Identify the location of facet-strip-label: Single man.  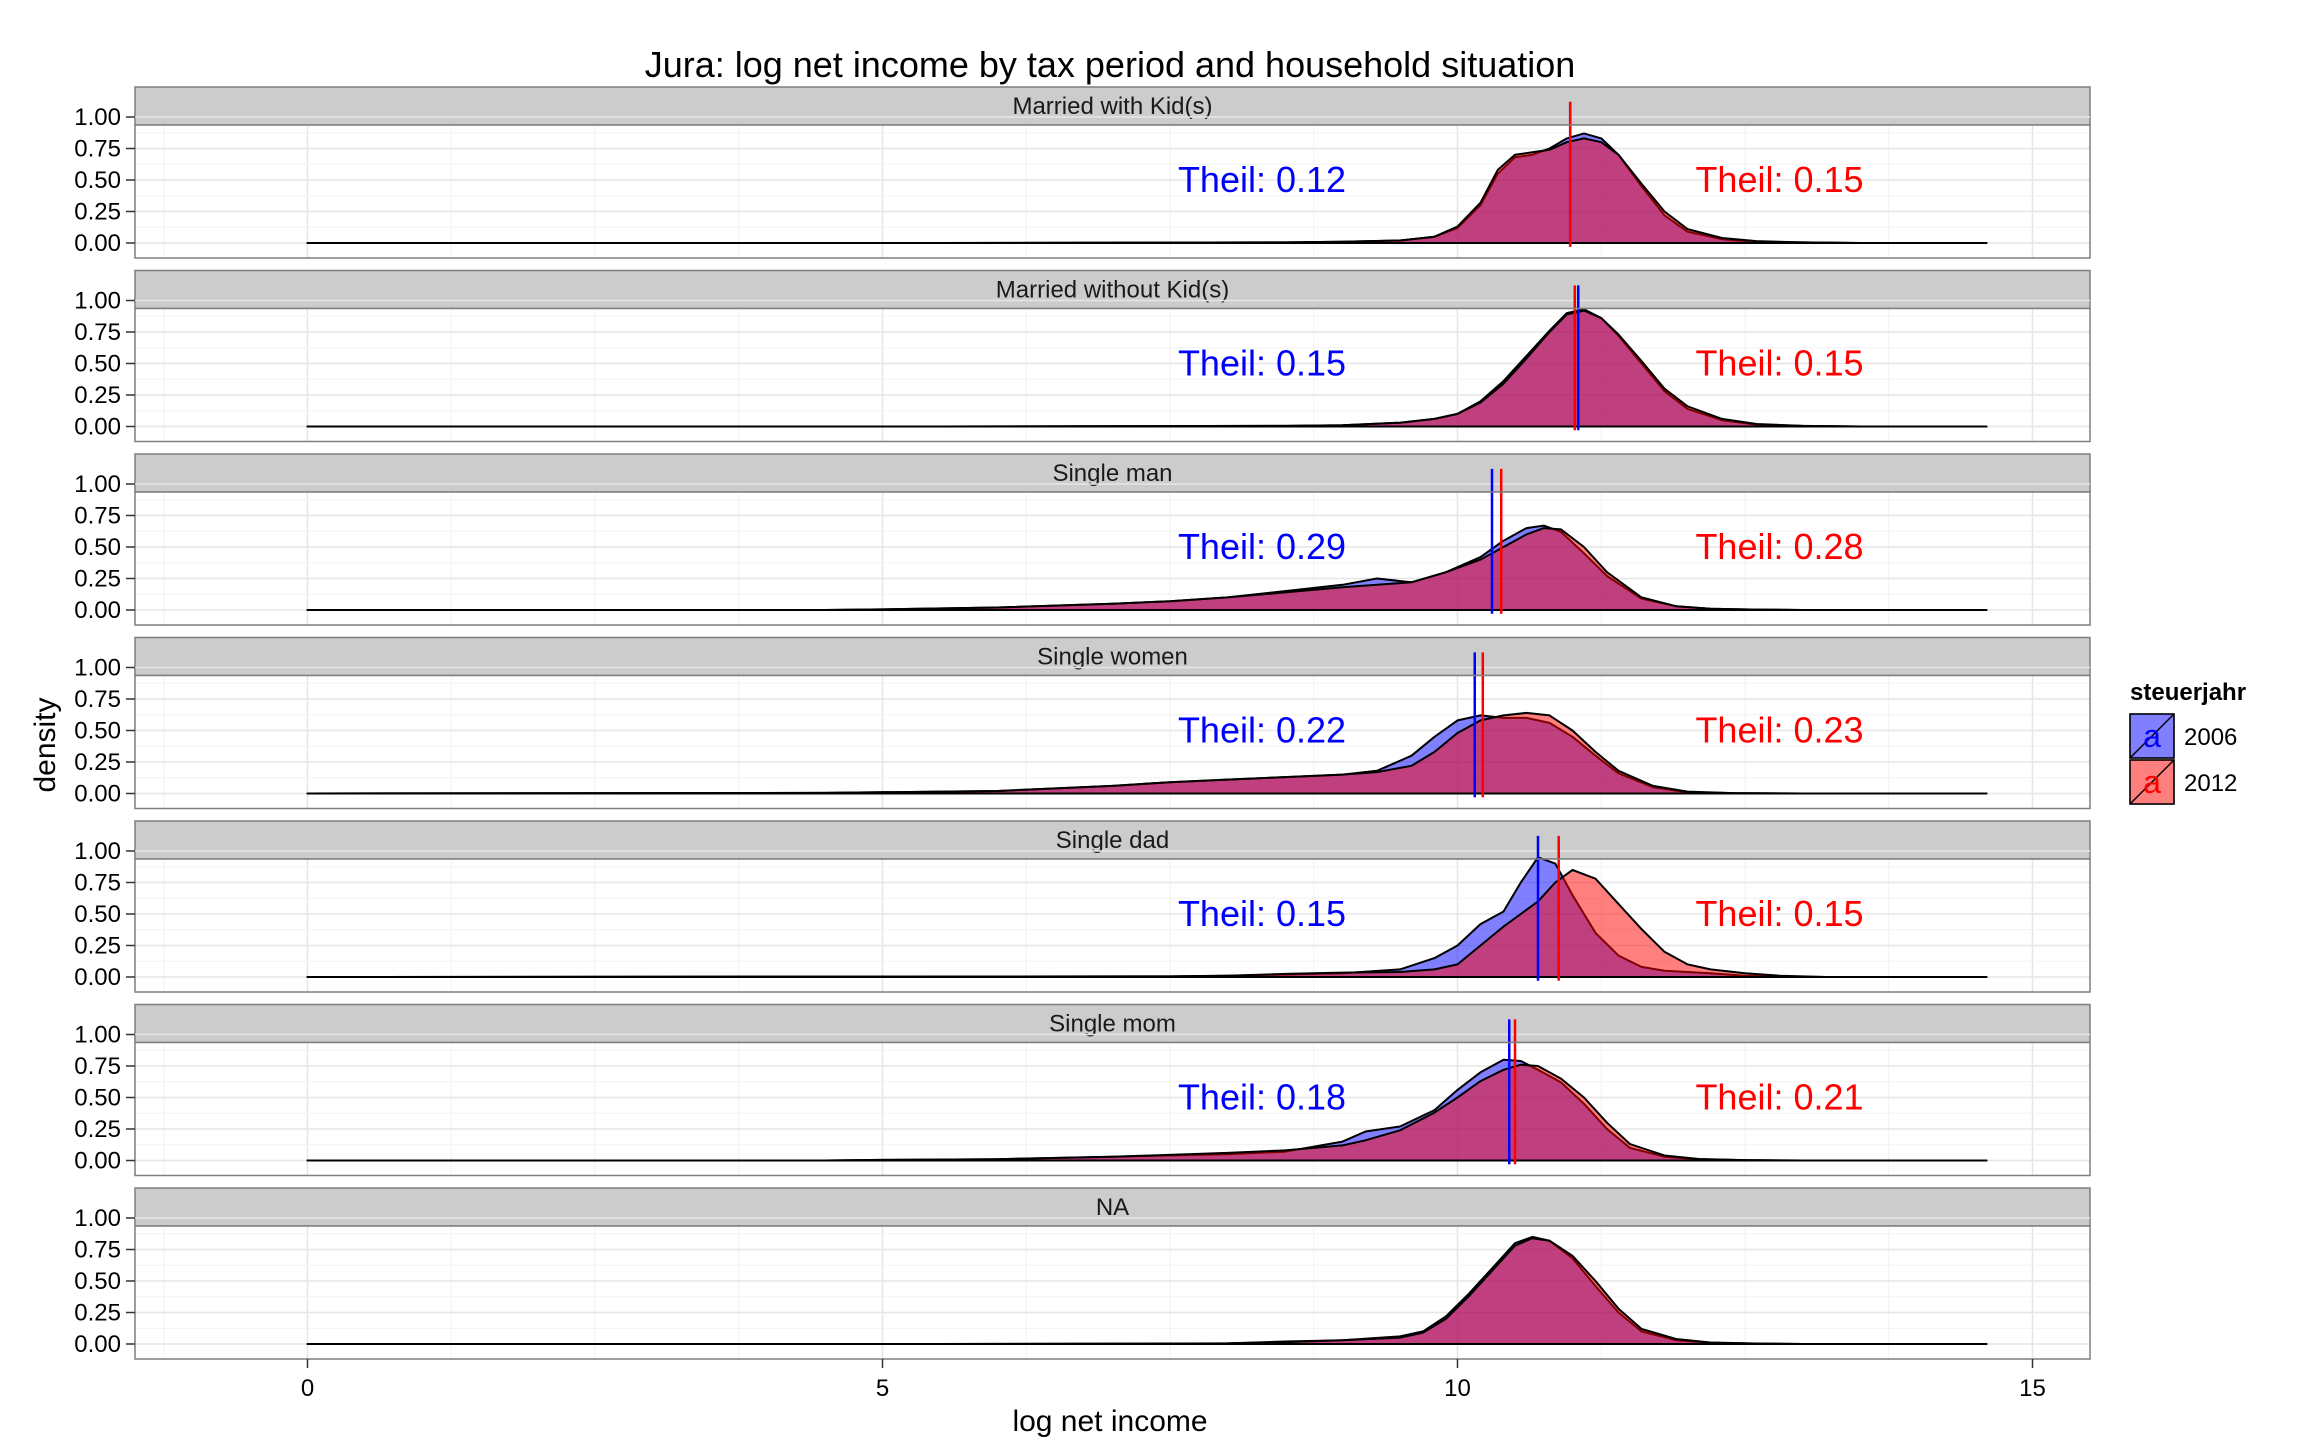
(1112, 473).